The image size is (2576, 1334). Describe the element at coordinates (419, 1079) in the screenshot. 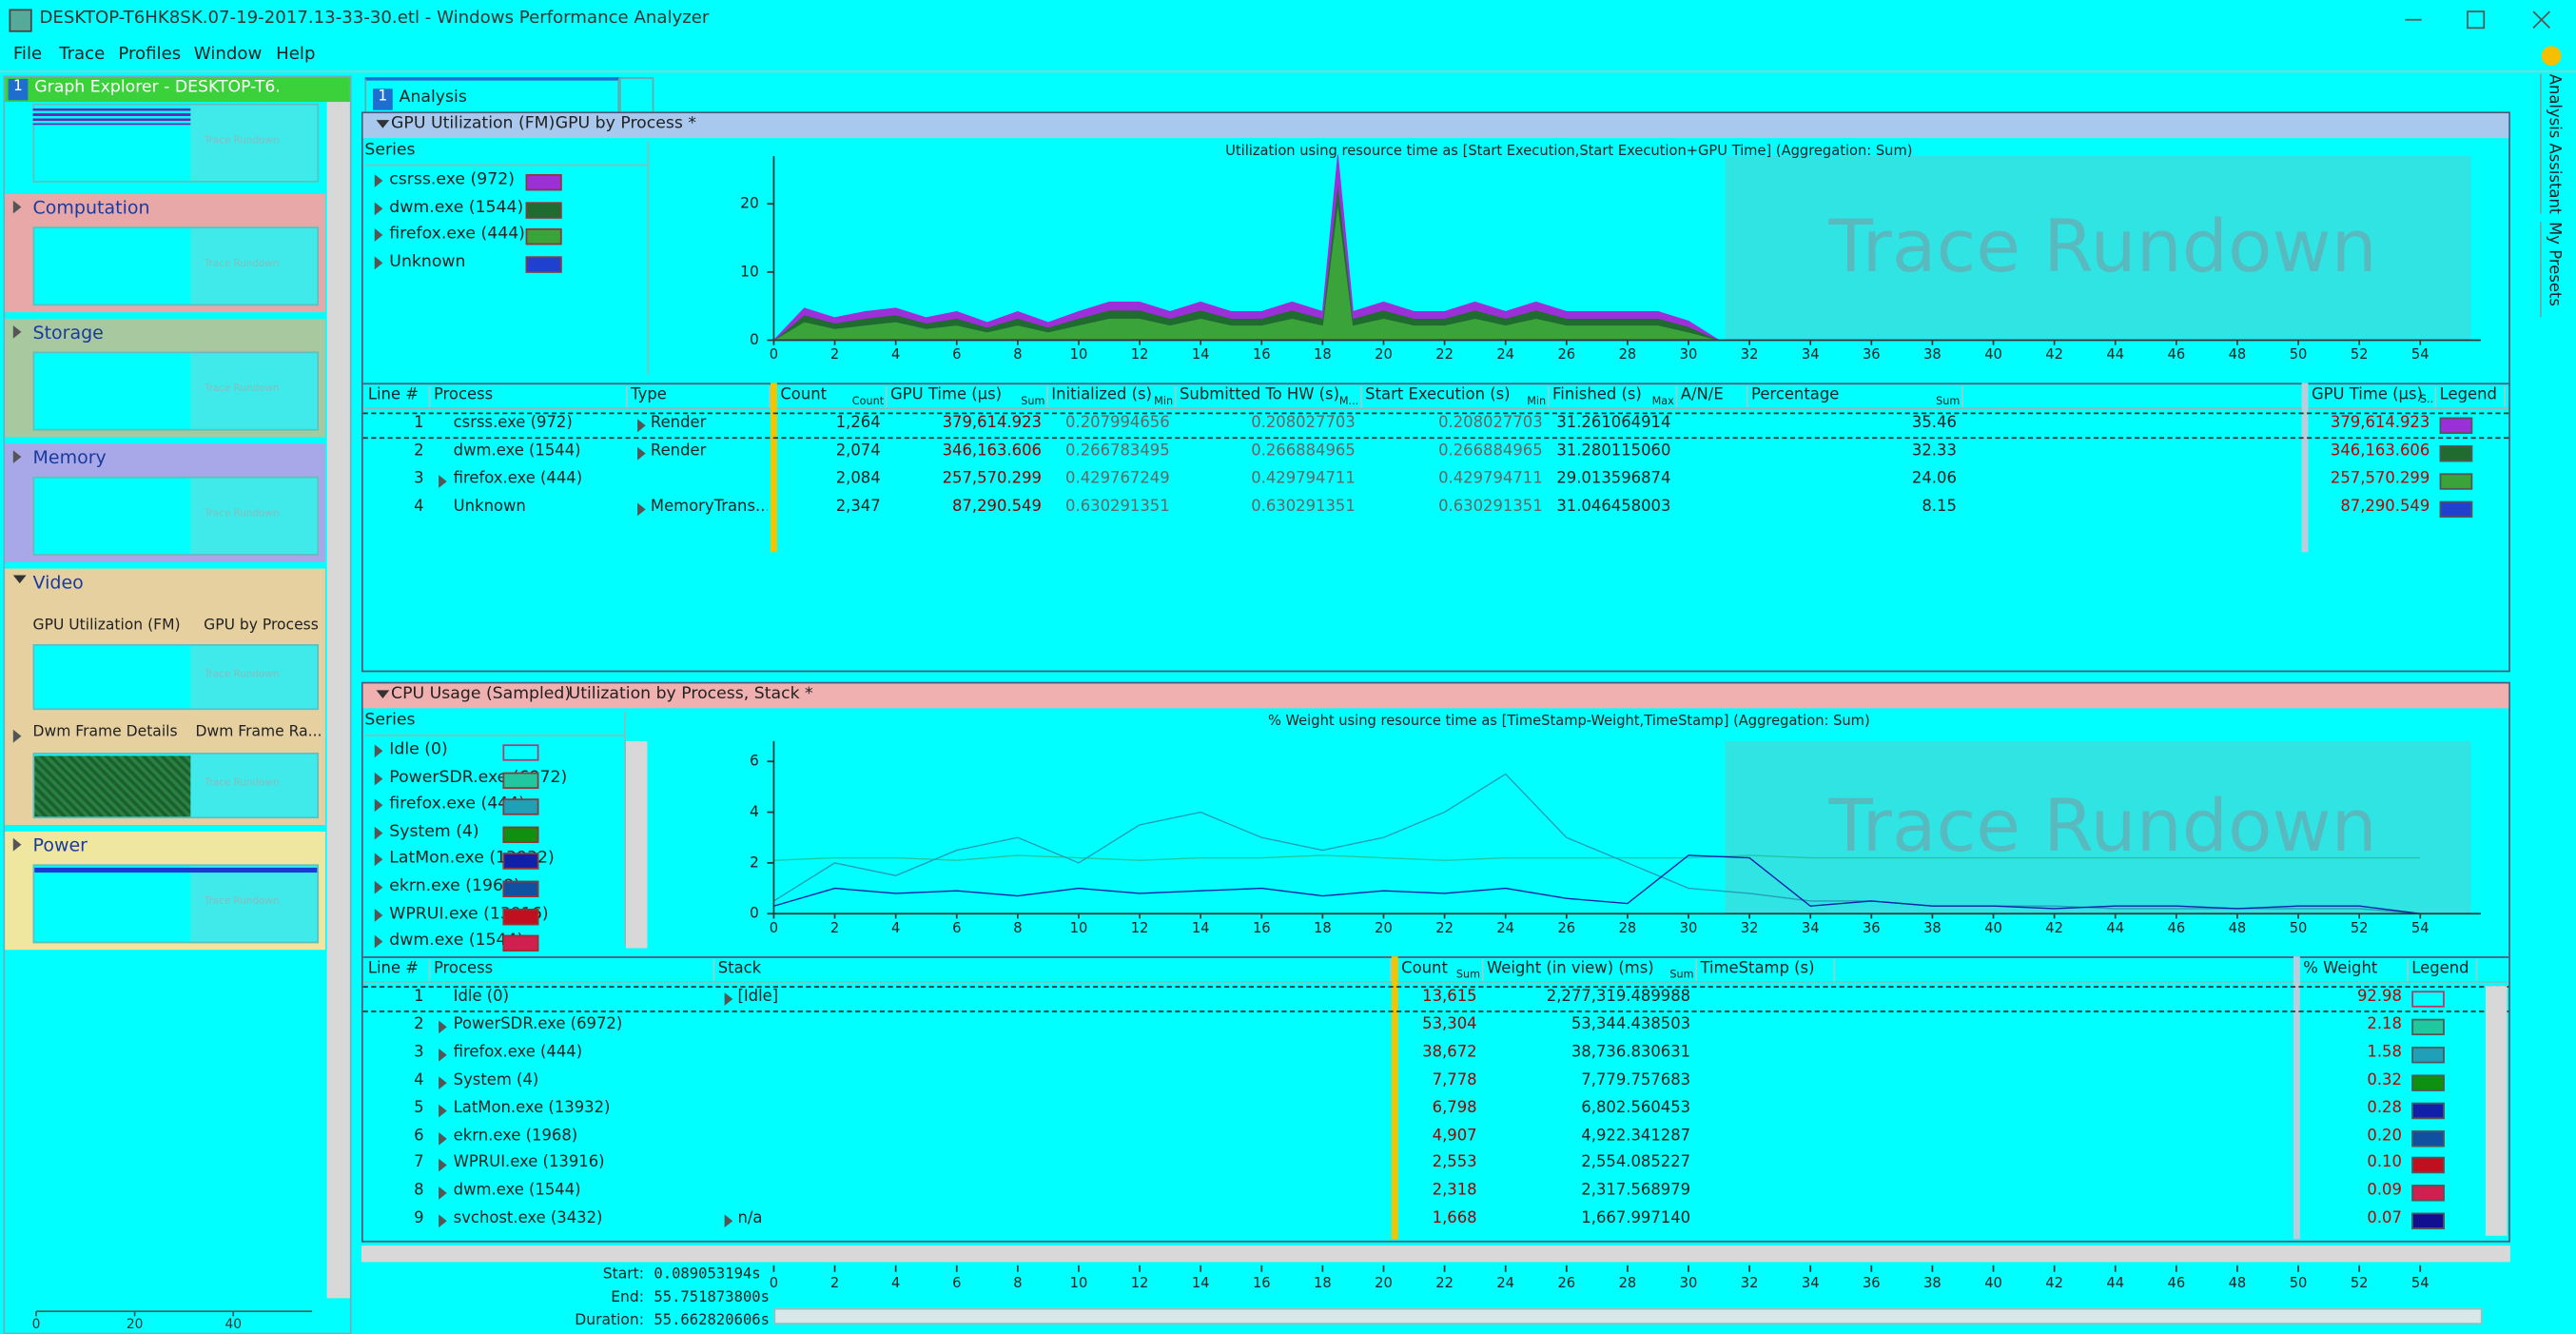

I see `table-cell: 4` at that location.